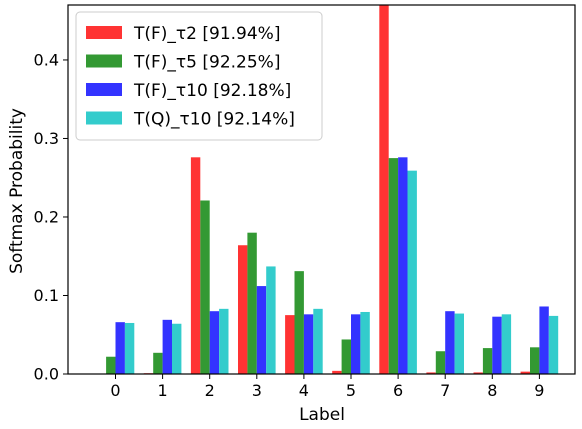  What do you see at coordinates (322, 415) in the screenshot?
I see `x-axis-label: Label` at bounding box center [322, 415].